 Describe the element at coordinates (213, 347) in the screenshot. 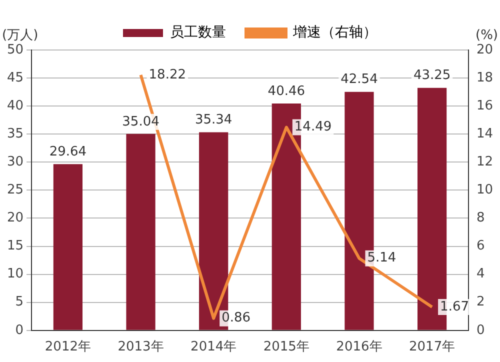

I see `x-tick-label: 2014年` at that location.